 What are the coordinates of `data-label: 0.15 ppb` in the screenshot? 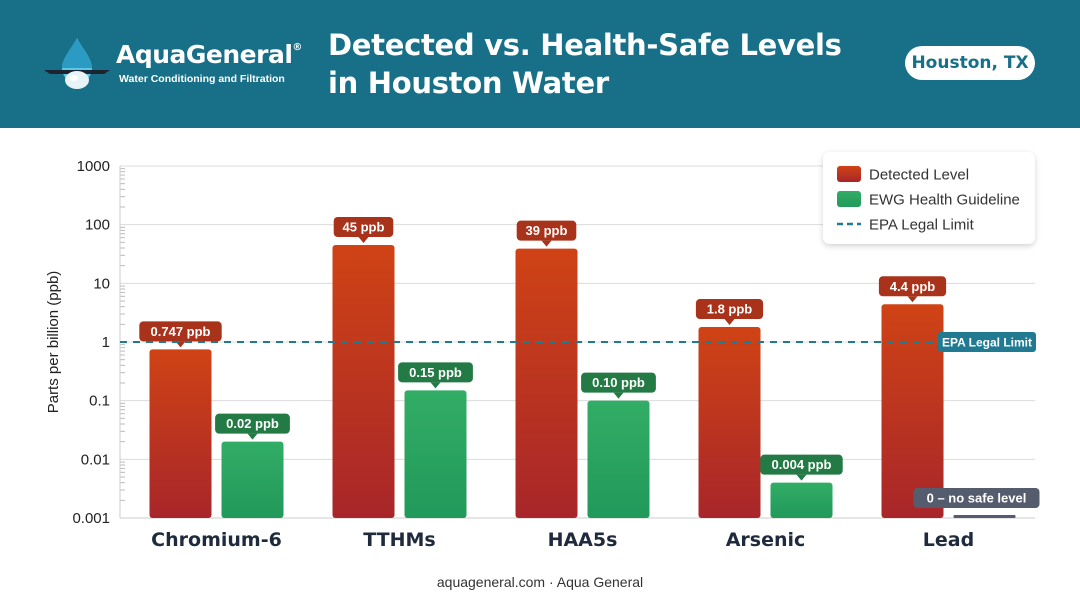 It's located at (435, 372).